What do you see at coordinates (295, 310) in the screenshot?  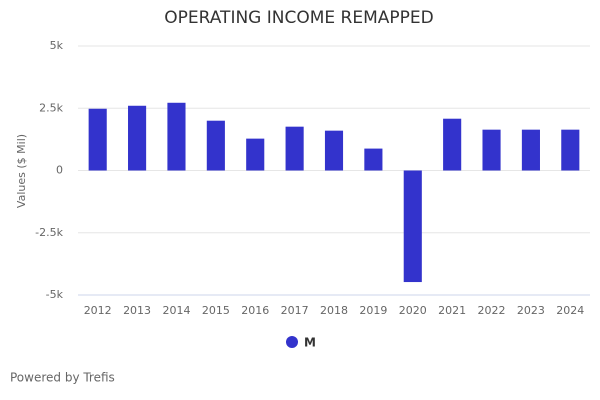 I see `x-tick-label: 2017` at bounding box center [295, 310].